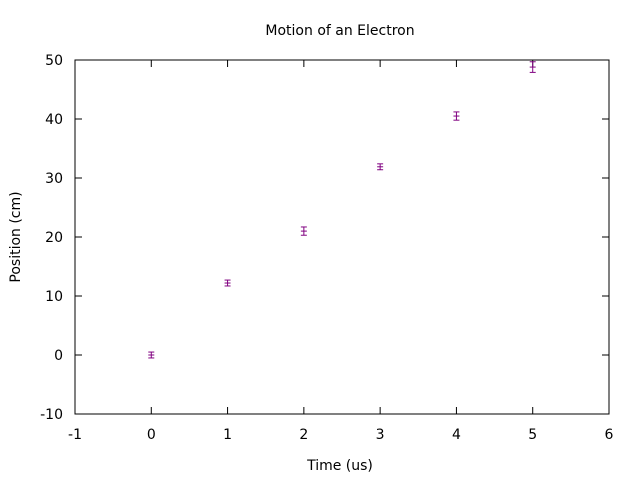  I want to click on x-tick-label: 6, so click(609, 435).